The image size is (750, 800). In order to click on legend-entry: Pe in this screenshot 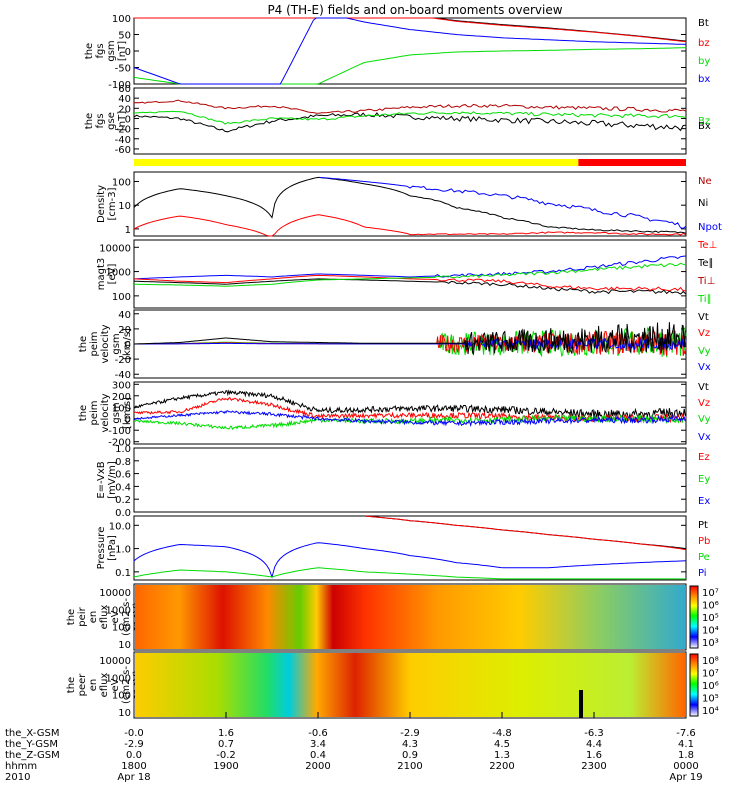, I will do `click(704, 557)`.